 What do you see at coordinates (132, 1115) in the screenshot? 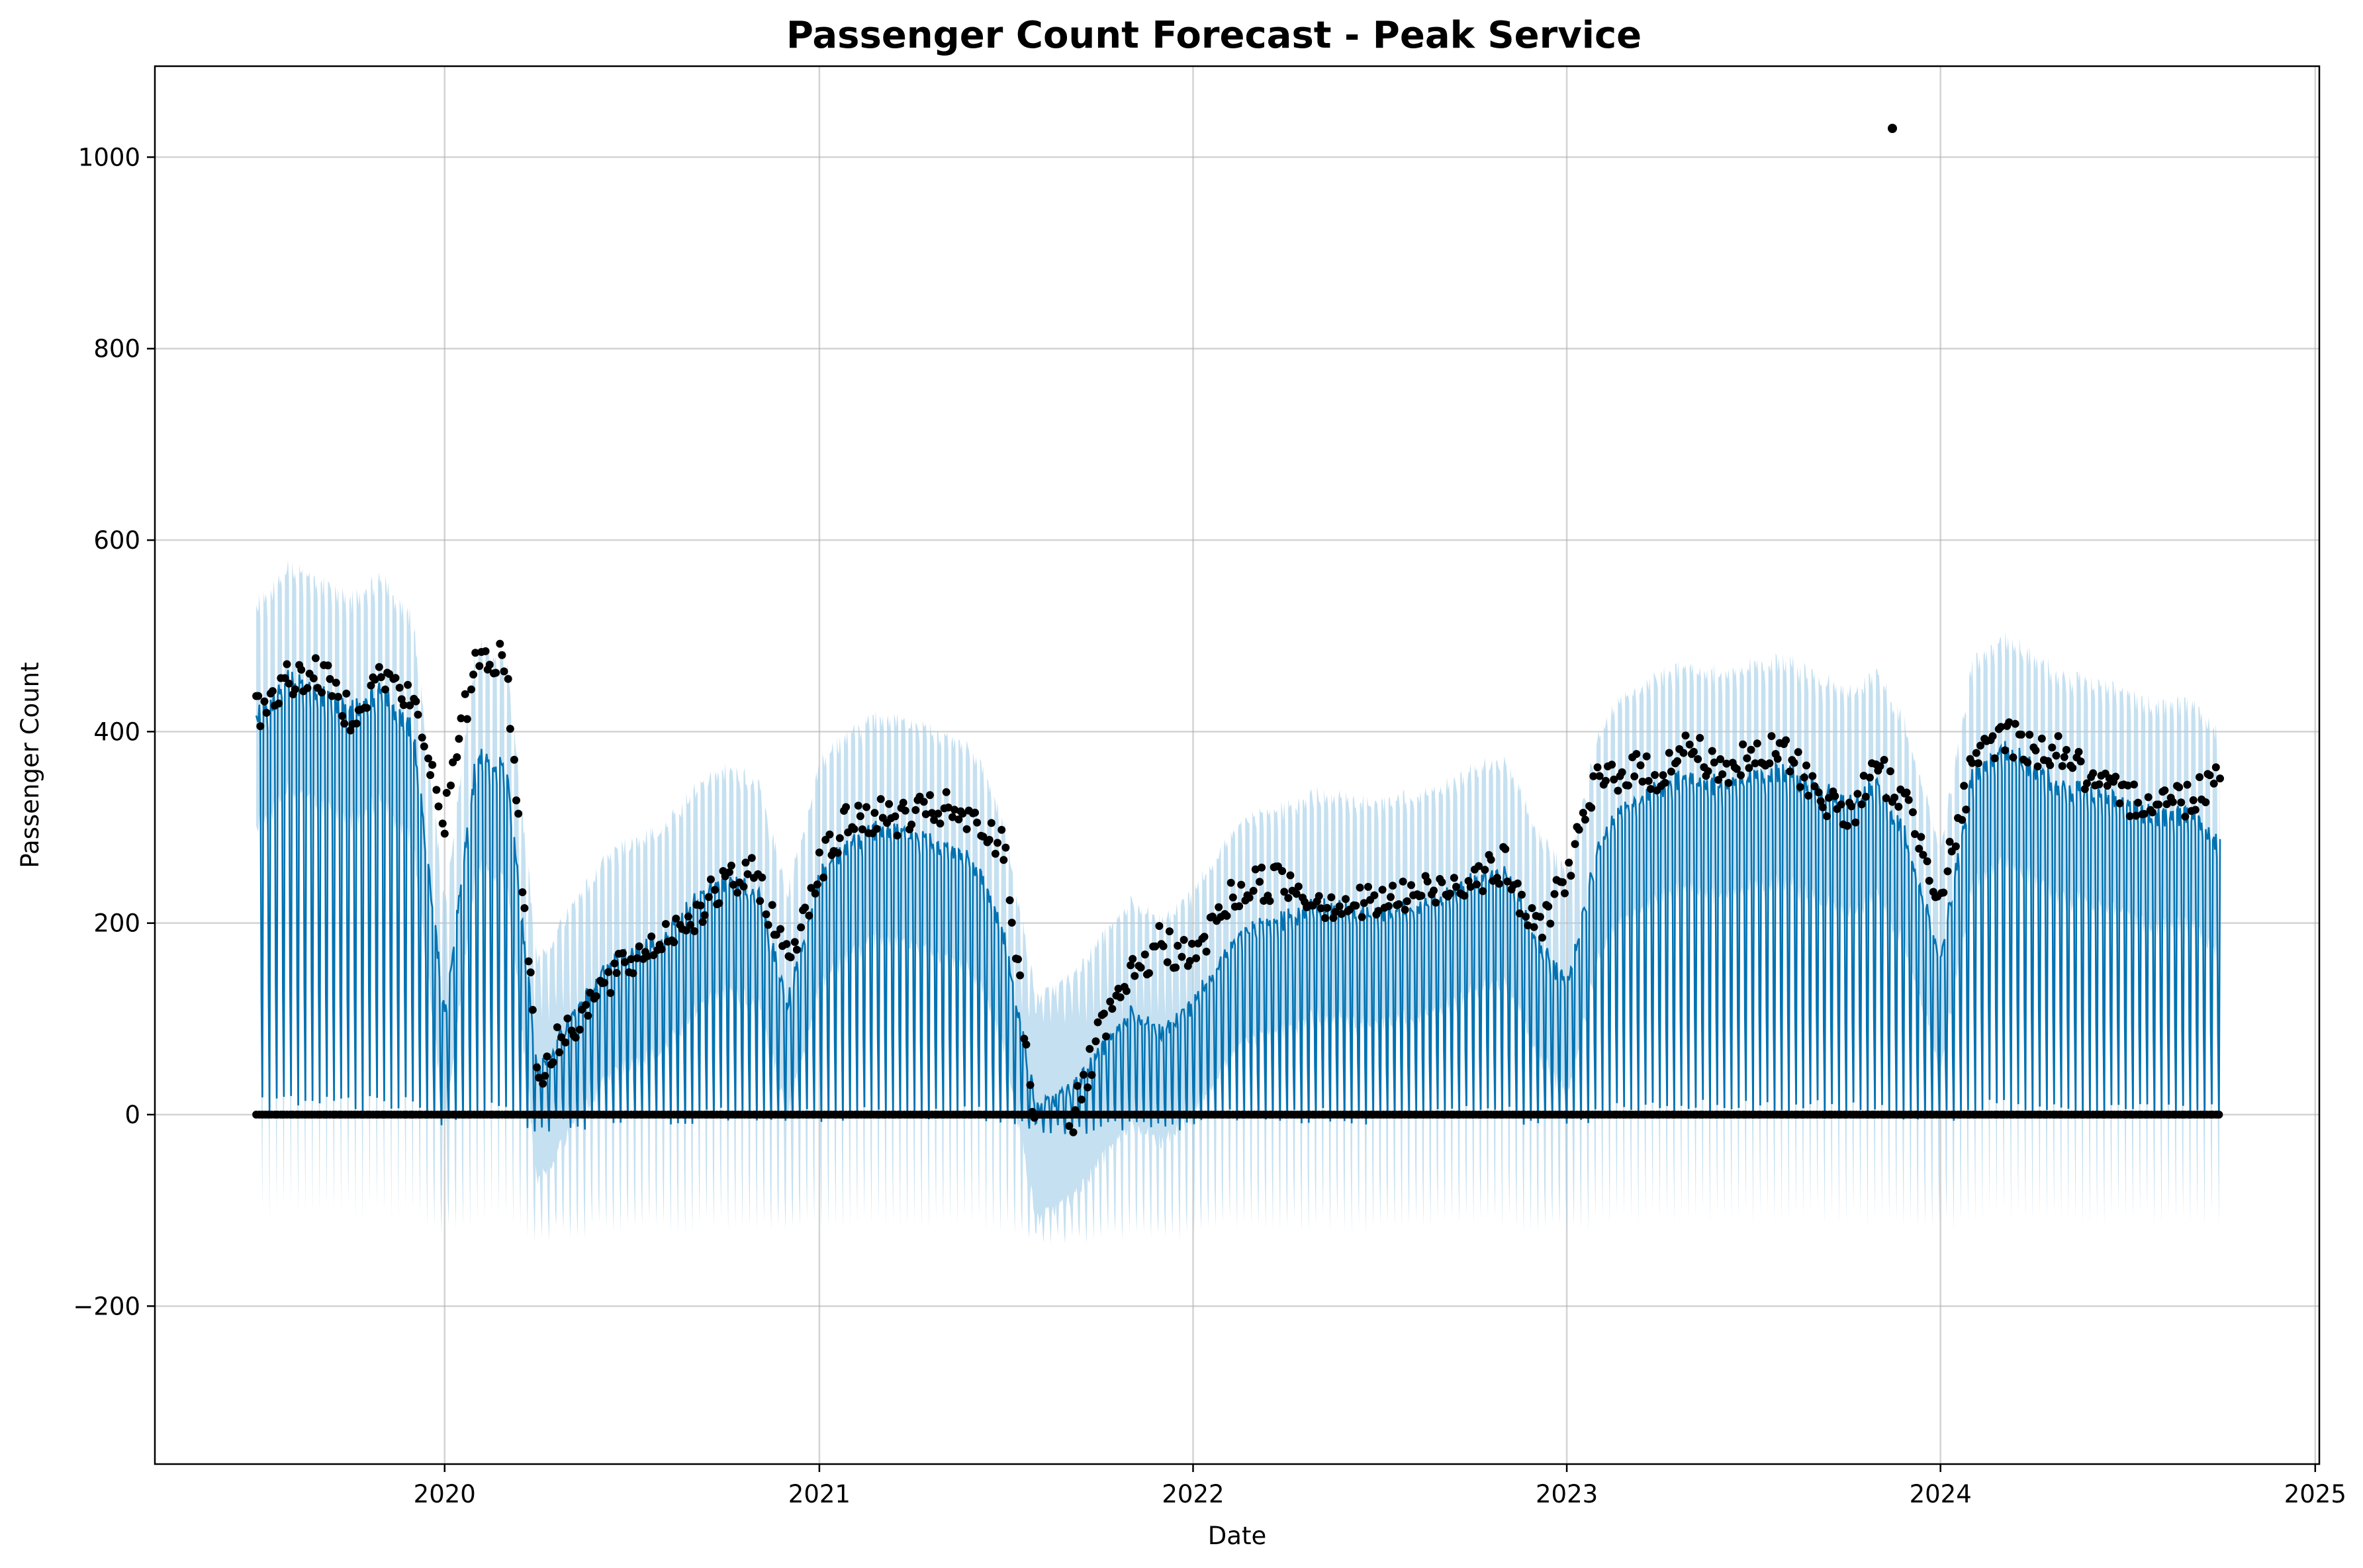
I see `y-tick-label: 0` at bounding box center [132, 1115].